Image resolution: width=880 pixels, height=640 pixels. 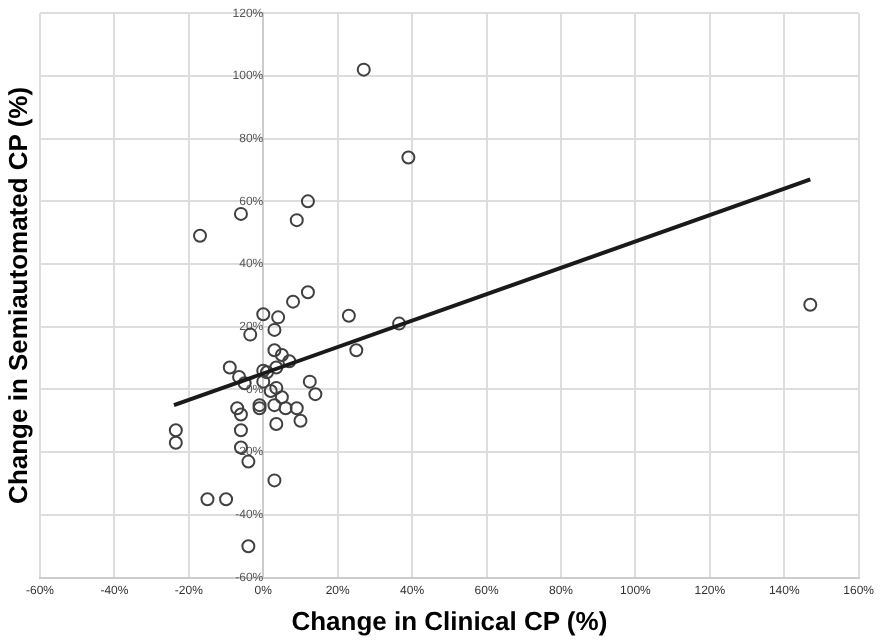 What do you see at coordinates (449, 621) in the screenshot?
I see `x-axis-title: Change in Clinical CP (%)` at bounding box center [449, 621].